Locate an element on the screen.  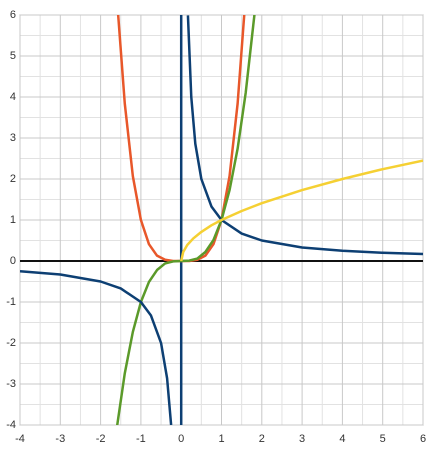
y-tick-label: -1 is located at coordinates (11, 302).